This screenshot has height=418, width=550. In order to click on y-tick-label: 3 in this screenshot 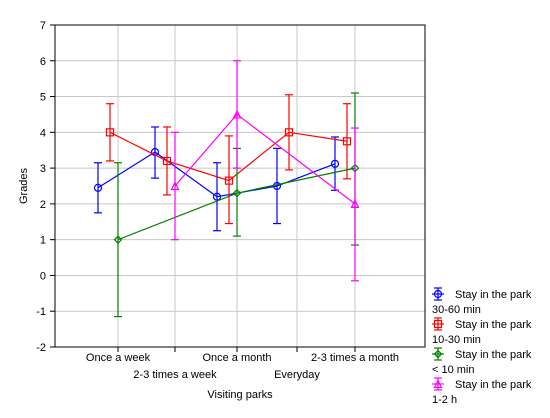, I will do `click(43, 169)`.